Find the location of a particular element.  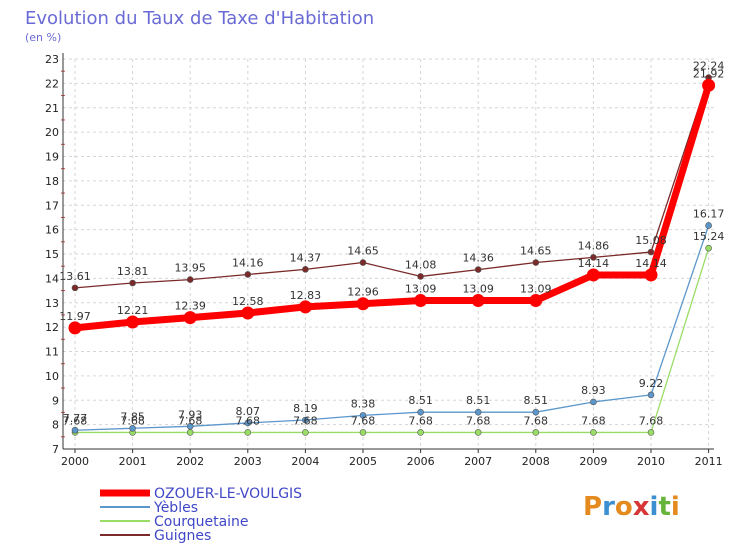

x-tick-label: 2007 is located at coordinates (478, 461).